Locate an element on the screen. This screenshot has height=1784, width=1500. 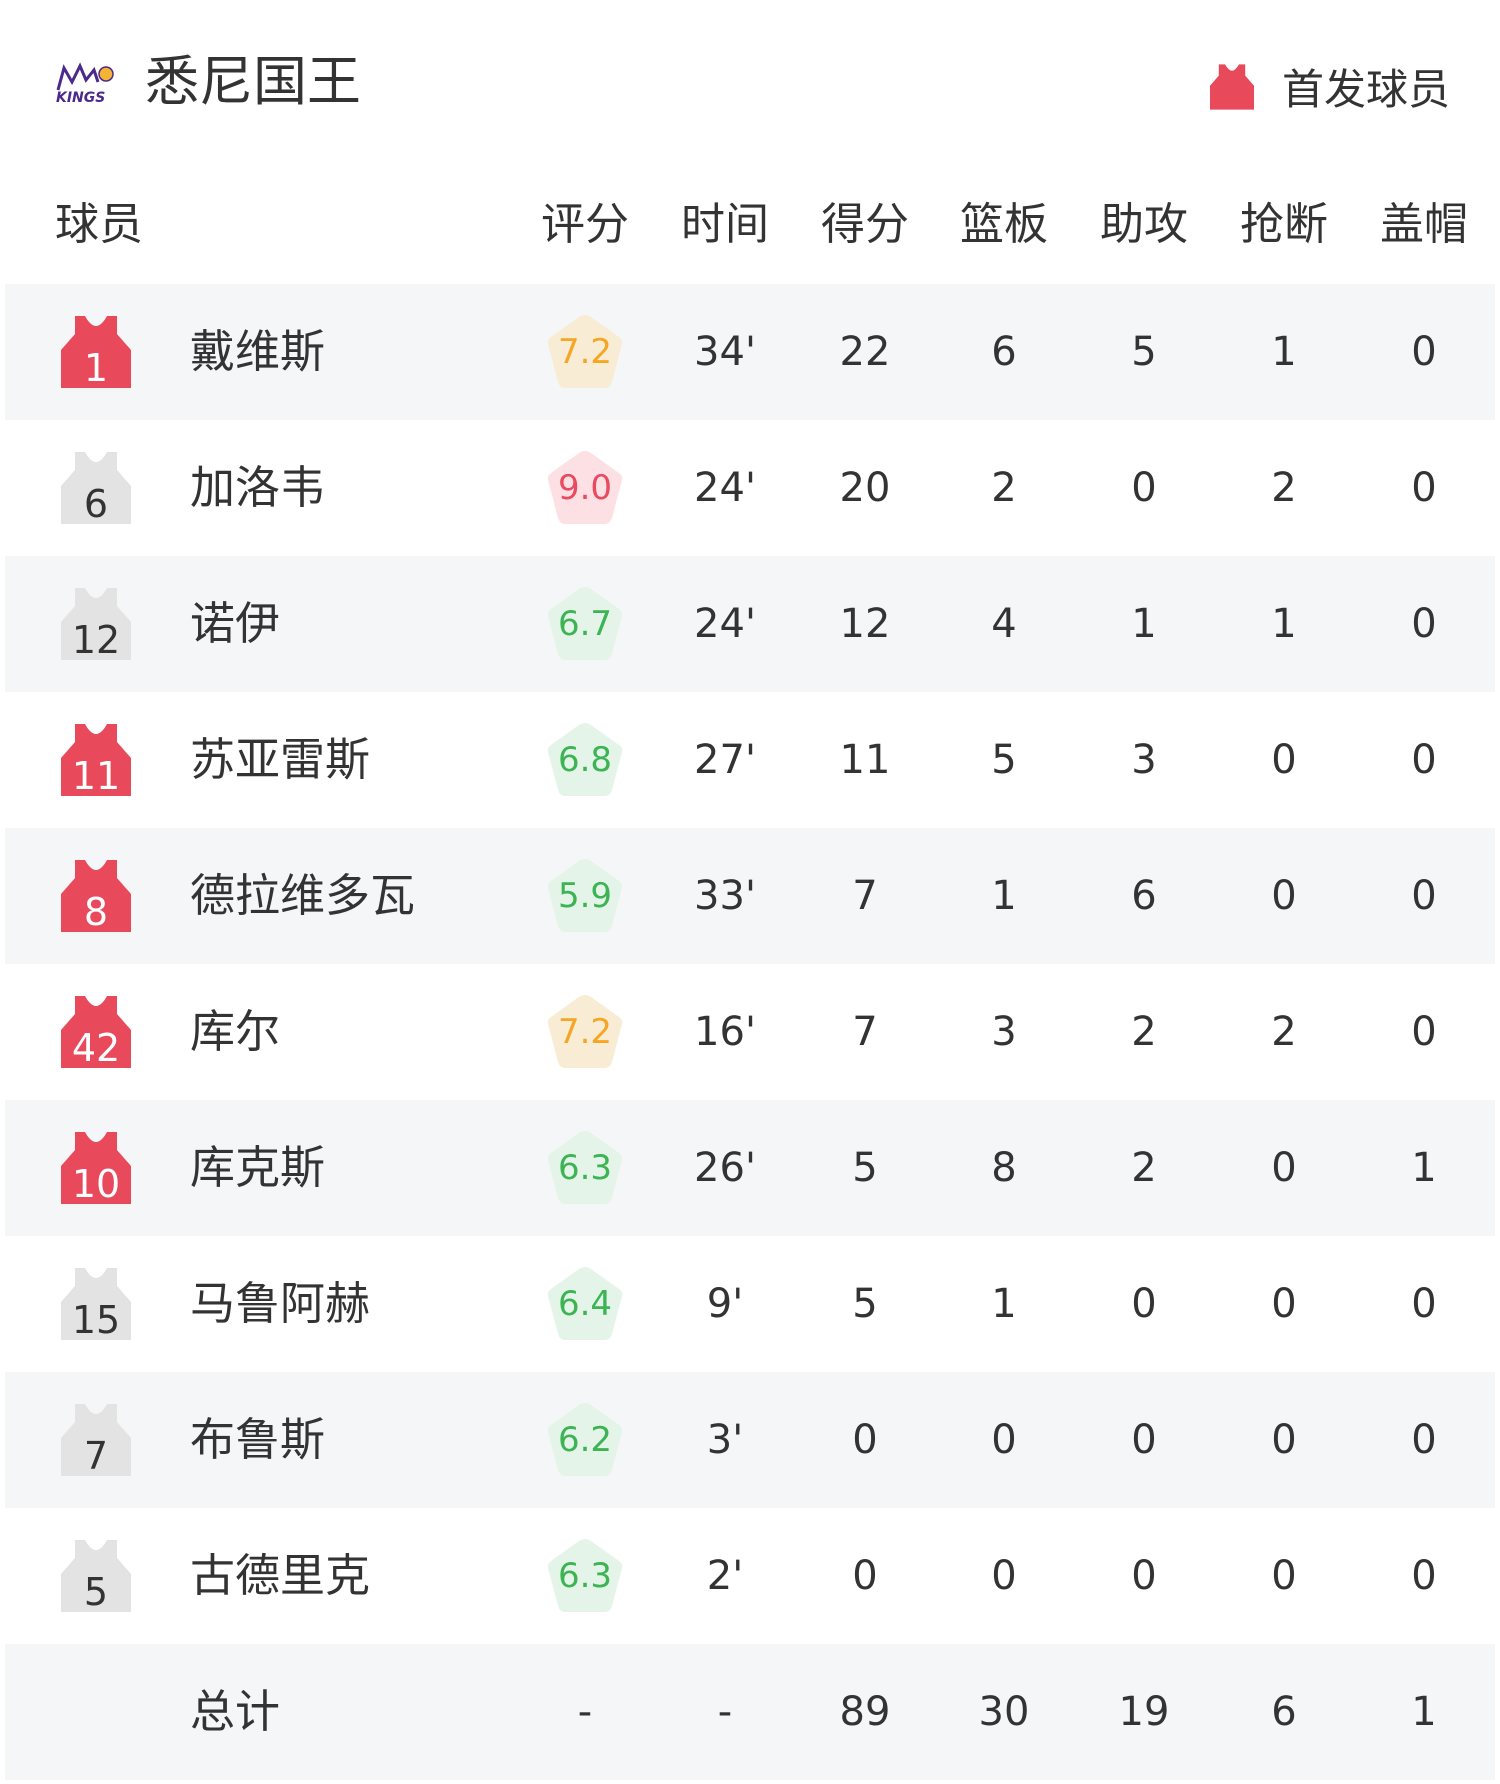
player-name: 戴维斯 is located at coordinates (258, 351).